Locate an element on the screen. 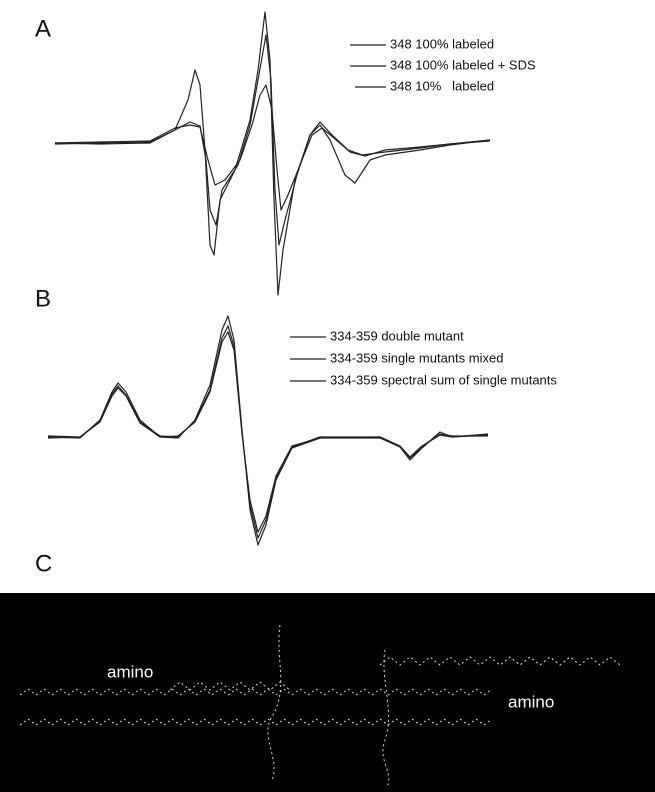  legend-text: 334-359 spectral sum of single mutants is located at coordinates (443, 379).